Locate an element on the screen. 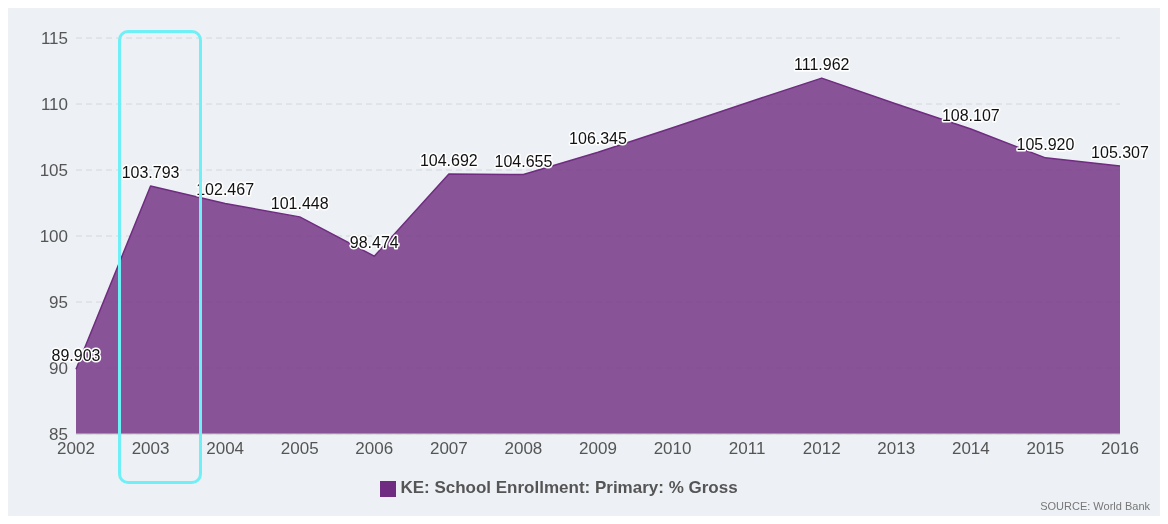  x-tick-label: 2013 is located at coordinates (896, 449).